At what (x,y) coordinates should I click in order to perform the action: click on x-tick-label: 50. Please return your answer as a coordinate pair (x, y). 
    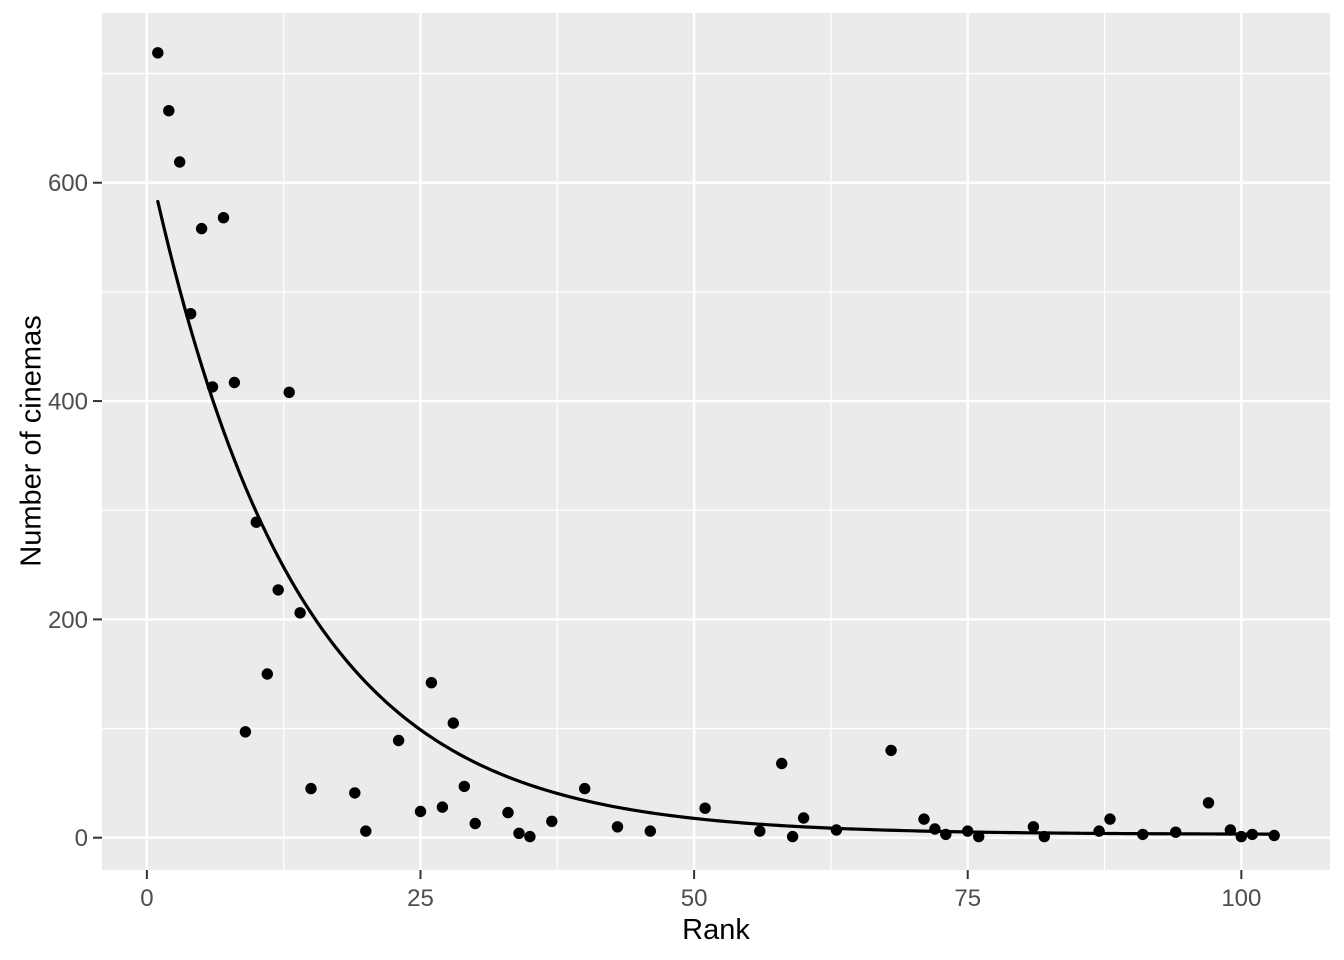
    Looking at the image, I should click on (694, 898).